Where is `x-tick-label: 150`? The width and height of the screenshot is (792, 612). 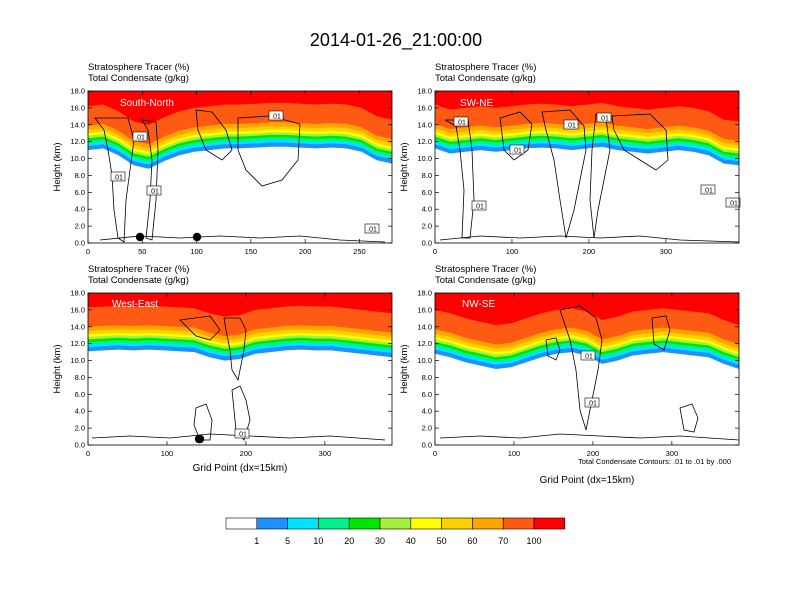 x-tick-label: 150 is located at coordinates (251, 251).